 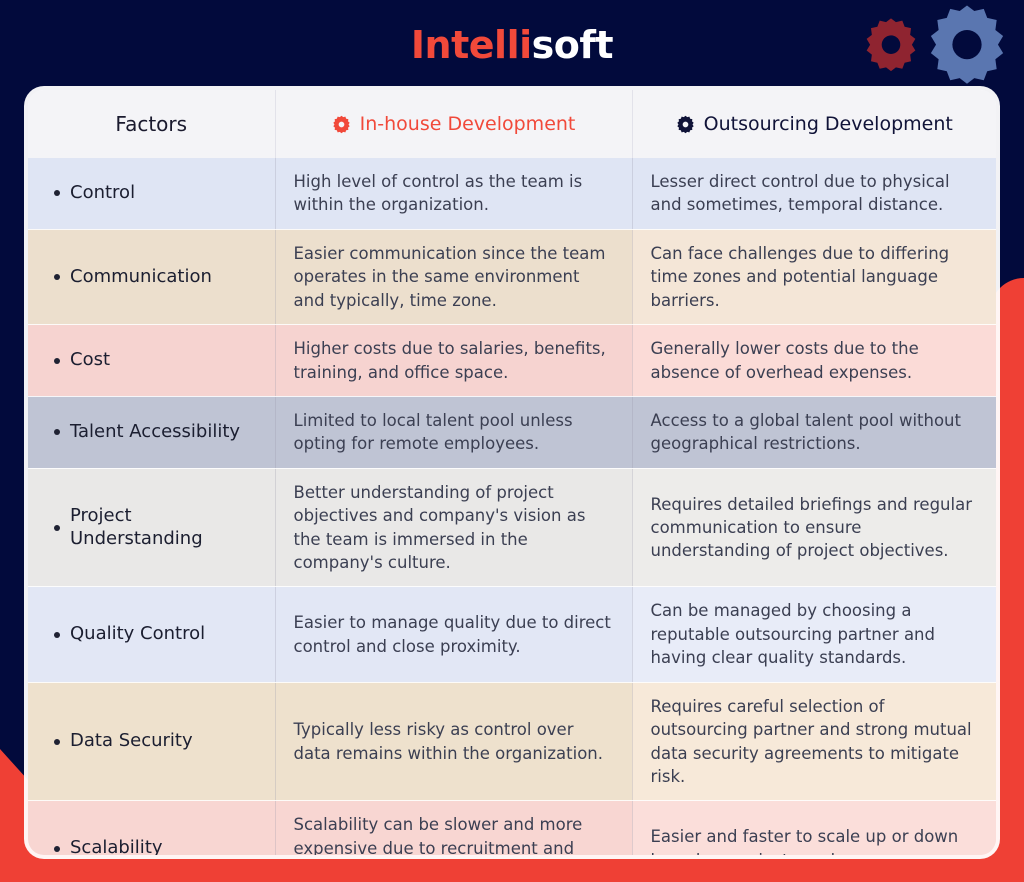 What do you see at coordinates (152, 360) in the screenshot?
I see `factor-cell: Cost` at bounding box center [152, 360].